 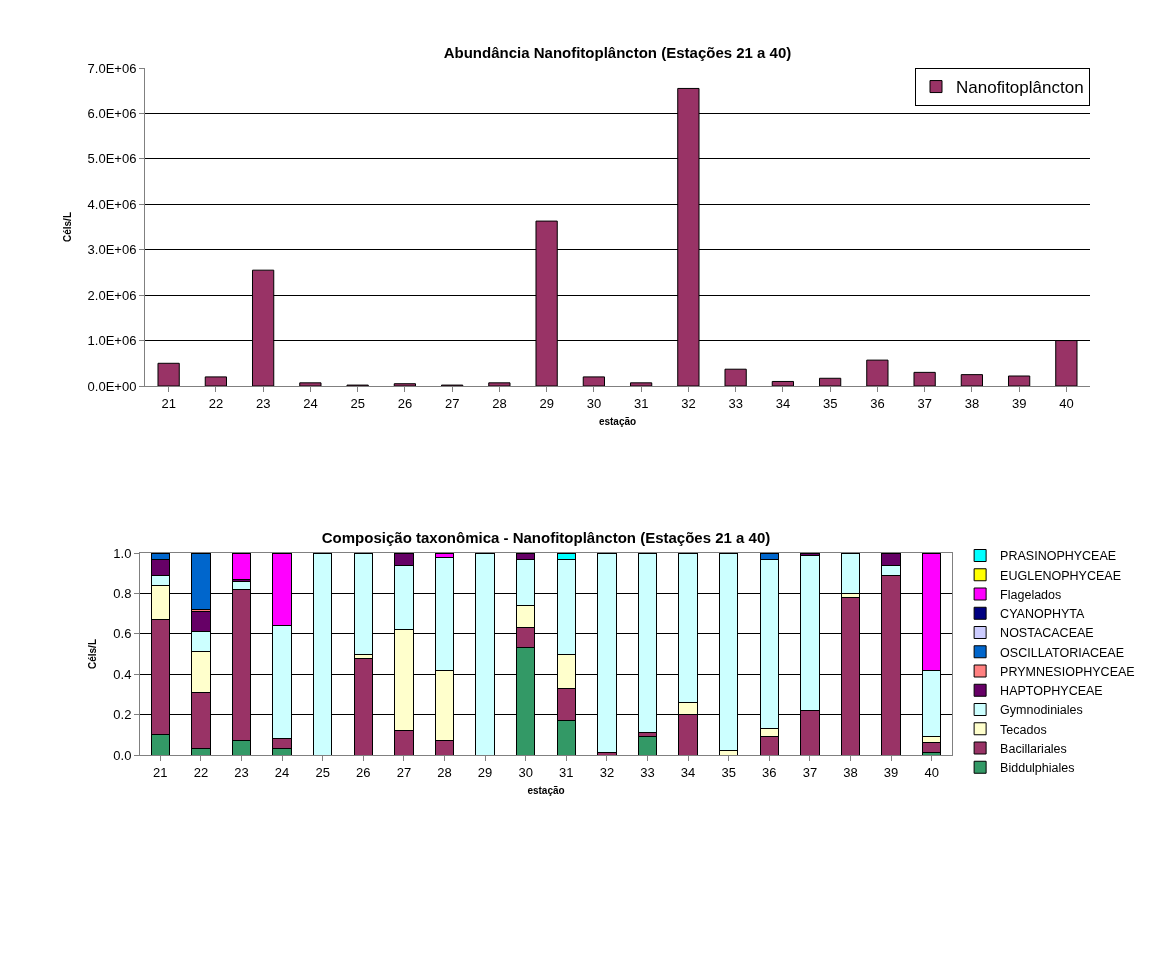 I want to click on y-tick-label: 2.0E+06, so click(x=112, y=295).